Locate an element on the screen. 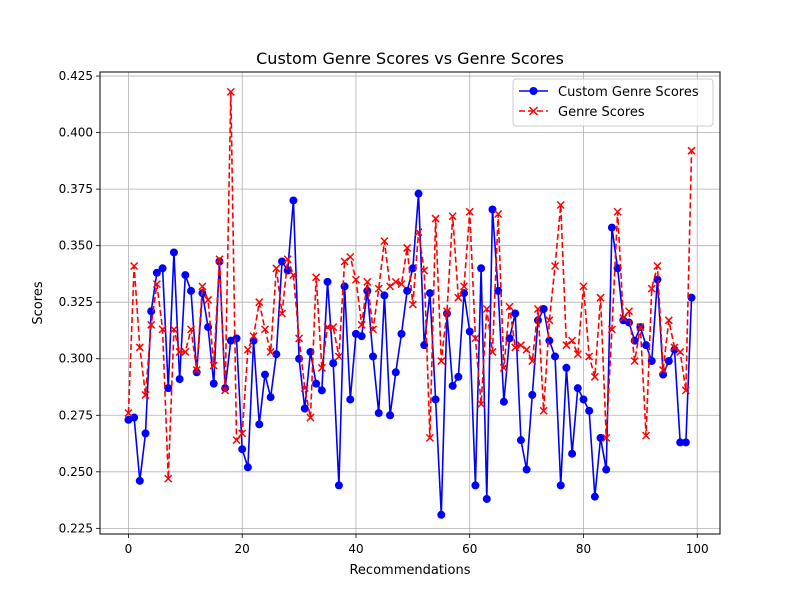 The width and height of the screenshot is (800, 600). chart-title: Custom Genre Scores vs Genre Scores is located at coordinates (410, 58).